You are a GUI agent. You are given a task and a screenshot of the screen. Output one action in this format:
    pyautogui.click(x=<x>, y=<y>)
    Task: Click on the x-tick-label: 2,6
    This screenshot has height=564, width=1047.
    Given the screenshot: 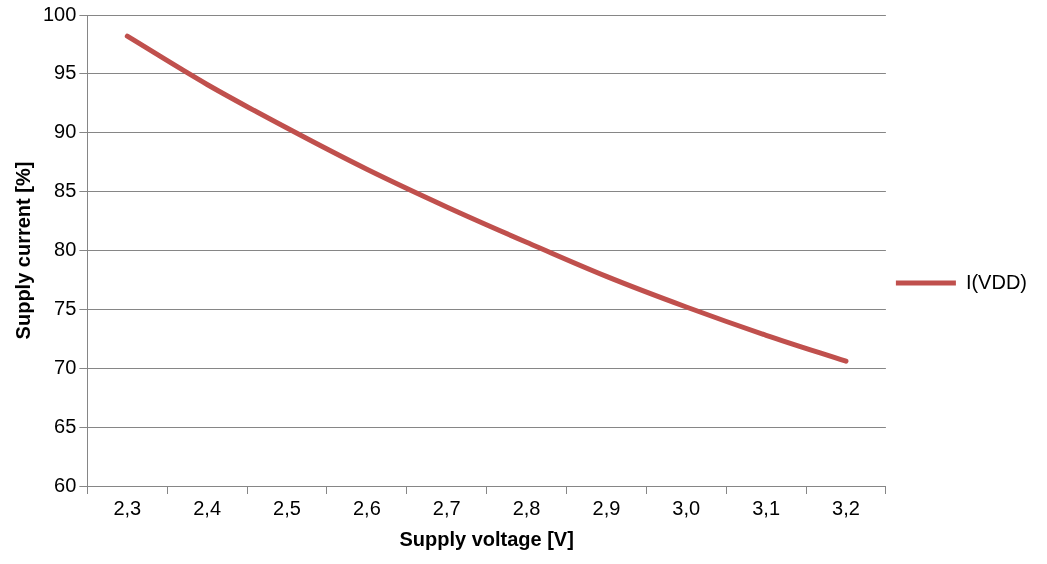 What is the action you would take?
    pyautogui.click(x=366, y=507)
    